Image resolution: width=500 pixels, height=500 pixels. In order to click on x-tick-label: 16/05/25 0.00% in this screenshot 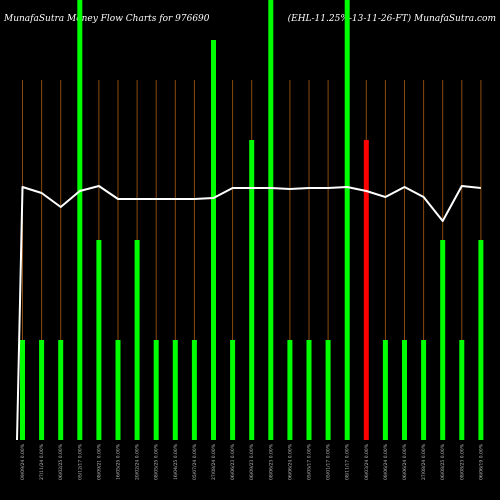, I will do `click(119, 461)`.